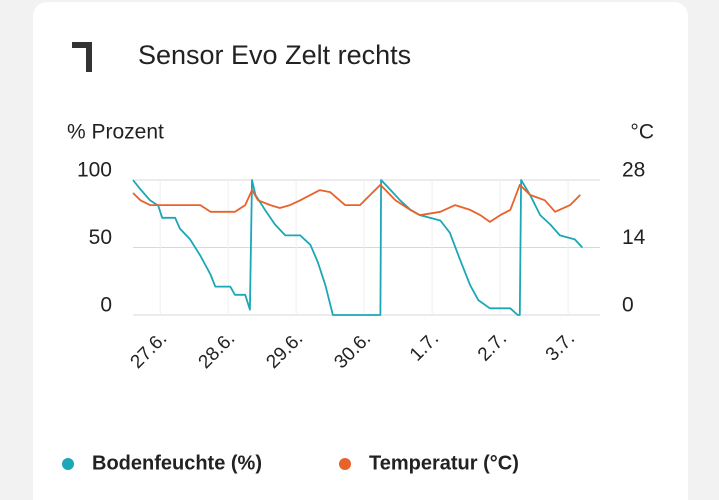  What do you see at coordinates (100, 237) in the screenshot?
I see `y-tick-label: 50` at bounding box center [100, 237].